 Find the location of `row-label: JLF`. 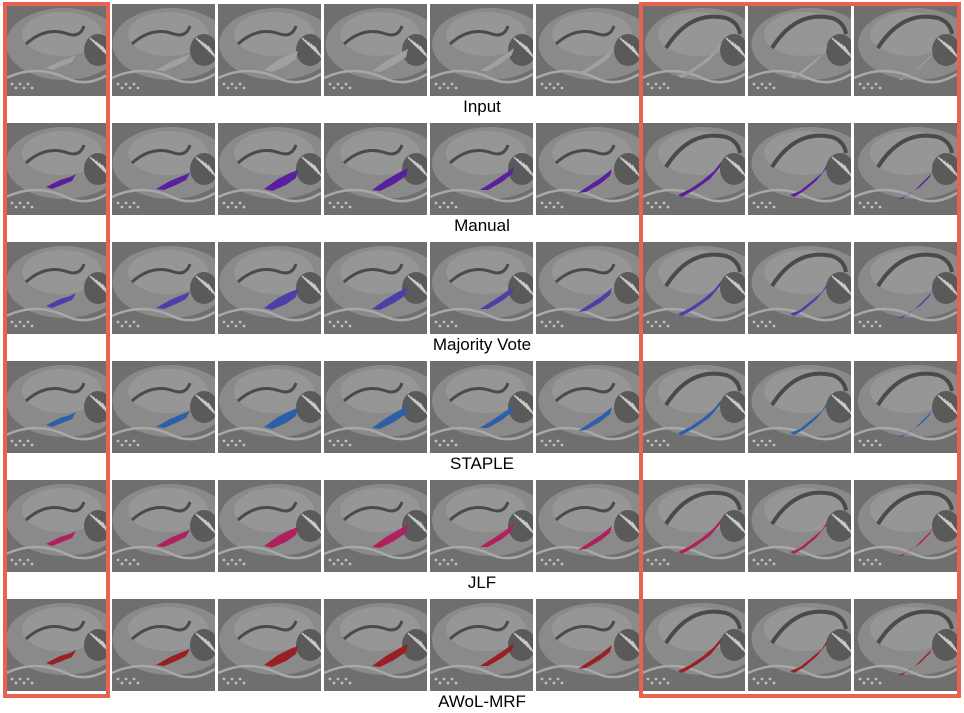

row-label: JLF is located at coordinates (482, 582).